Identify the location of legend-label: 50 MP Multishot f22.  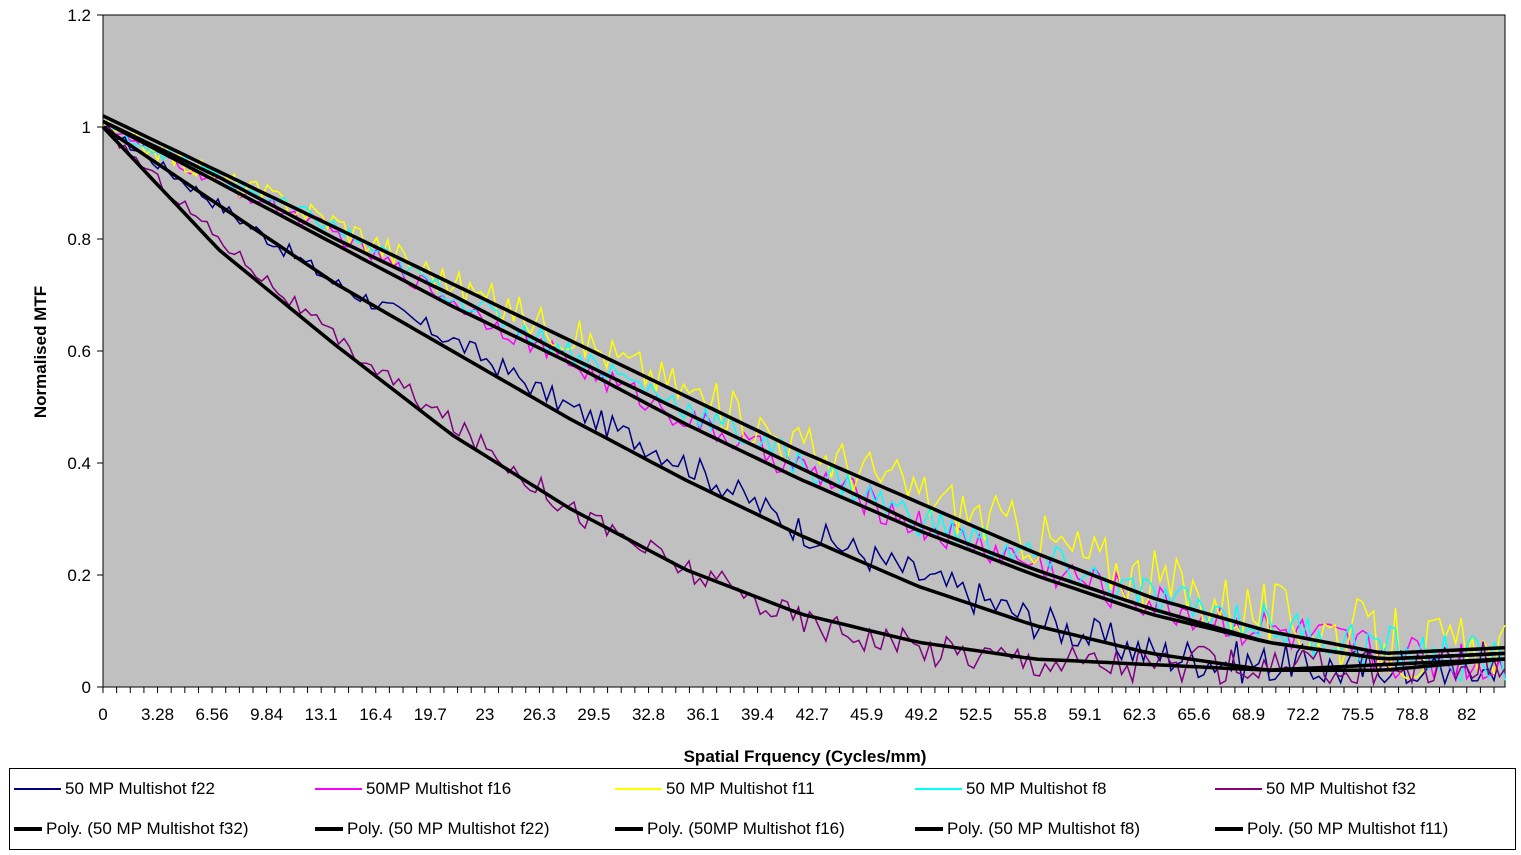
(140, 788).